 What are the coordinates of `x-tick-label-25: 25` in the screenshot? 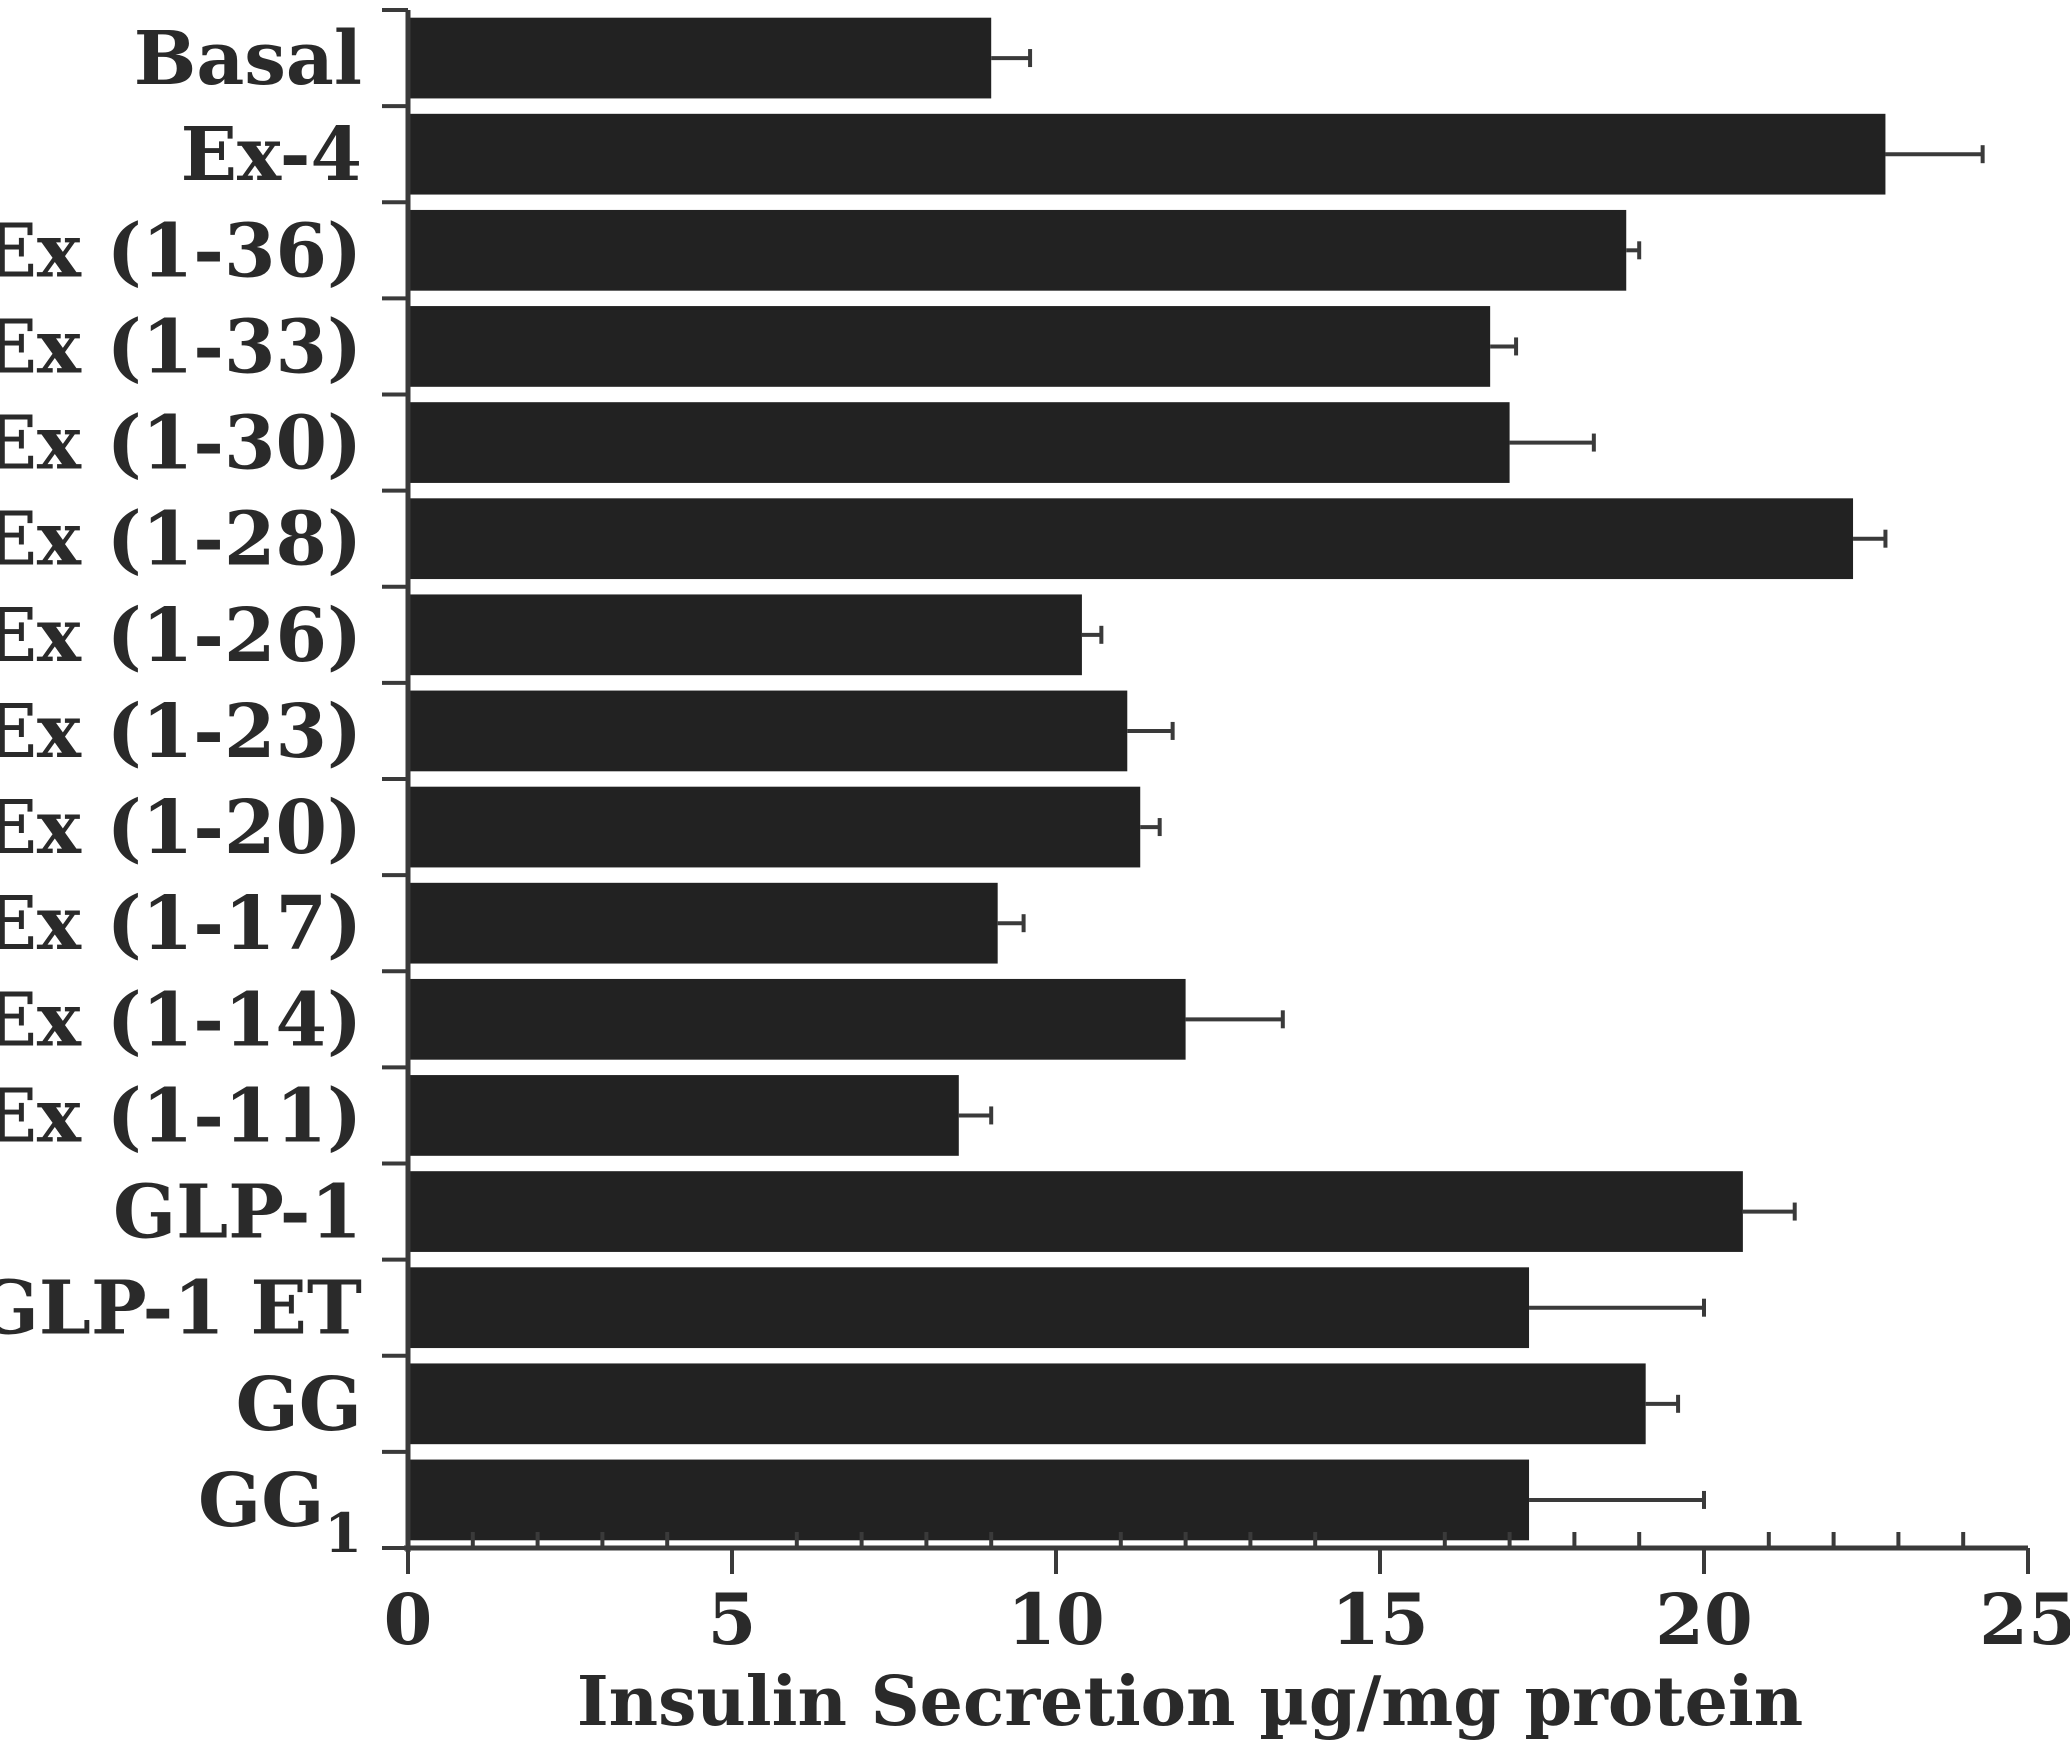 It's located at (2024, 1619).